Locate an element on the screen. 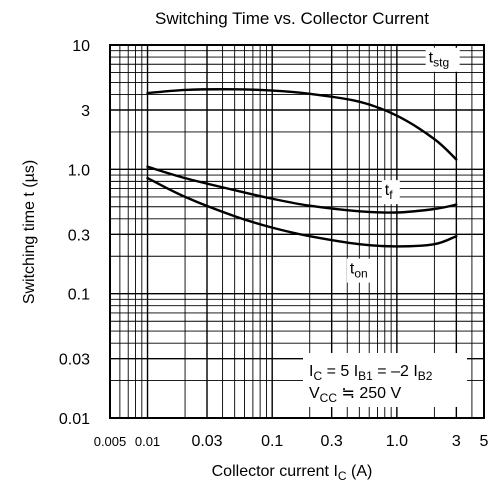 This screenshot has width=496, height=490. curve-tstg is located at coordinates (302, 124).